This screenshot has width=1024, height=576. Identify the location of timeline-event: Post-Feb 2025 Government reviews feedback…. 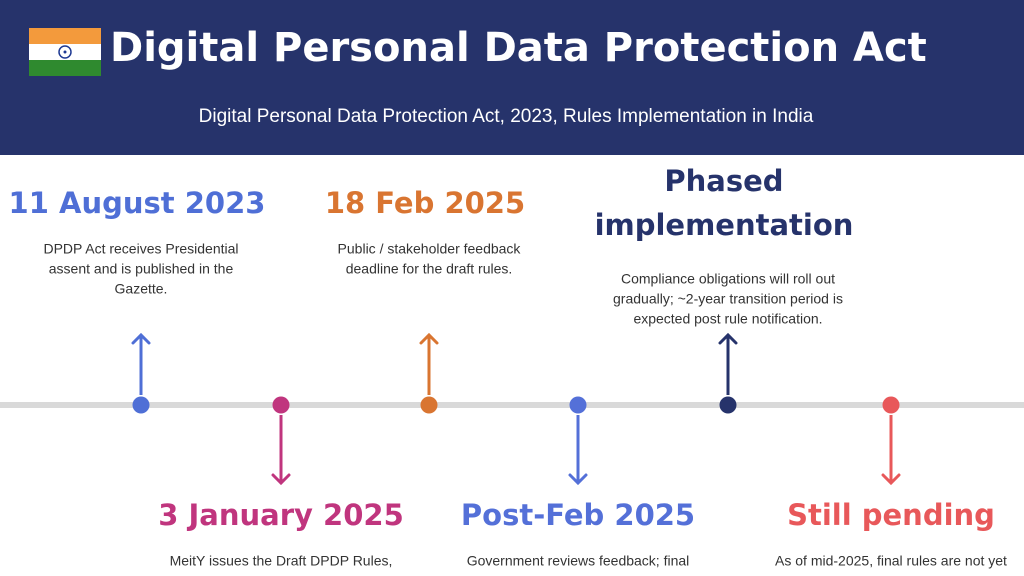
(578, 482).